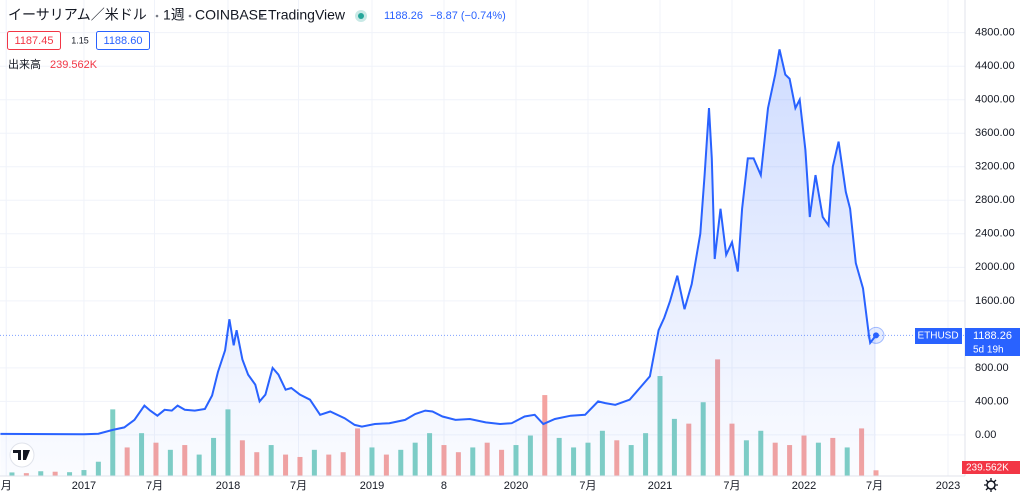 This screenshot has height=498, width=1024. What do you see at coordinates (948, 486) in the screenshot?
I see `x-tick-label: 2023` at bounding box center [948, 486].